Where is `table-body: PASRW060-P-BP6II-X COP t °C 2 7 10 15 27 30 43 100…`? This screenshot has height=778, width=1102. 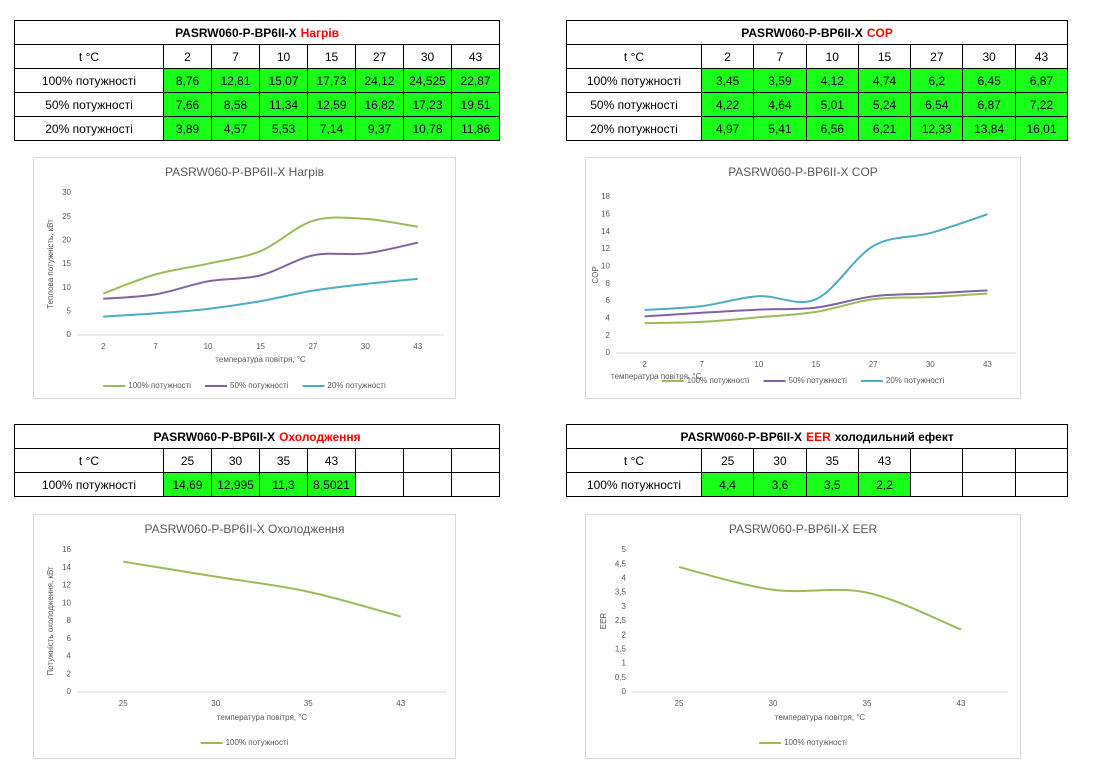 table-body: PASRW060-P-BP6II-X COP t °C 2 7 10 15 27 30 43 100… is located at coordinates (817, 80).